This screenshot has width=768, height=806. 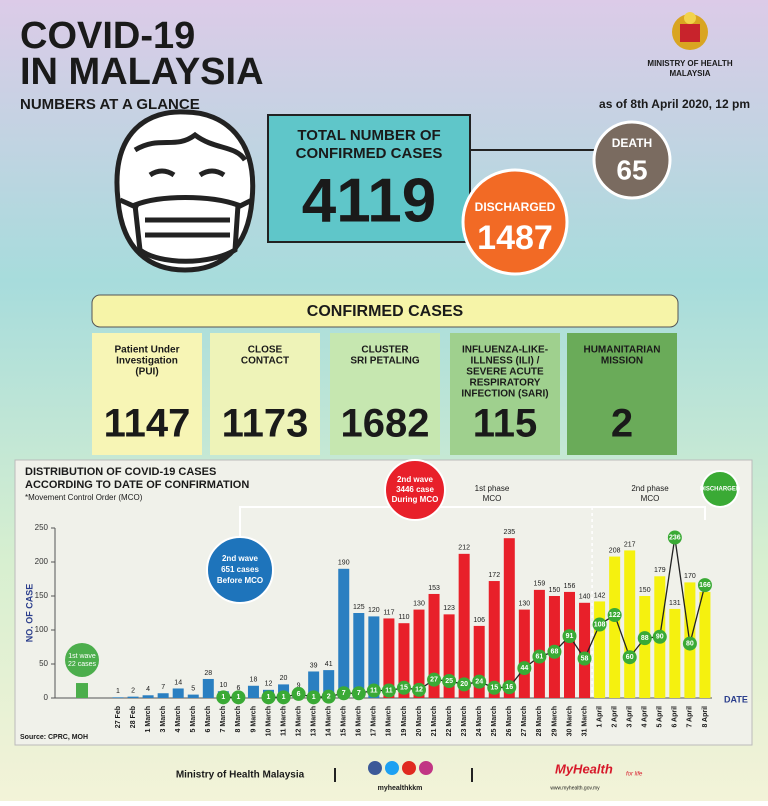 I want to click on title: COVID-19, so click(x=107, y=36).